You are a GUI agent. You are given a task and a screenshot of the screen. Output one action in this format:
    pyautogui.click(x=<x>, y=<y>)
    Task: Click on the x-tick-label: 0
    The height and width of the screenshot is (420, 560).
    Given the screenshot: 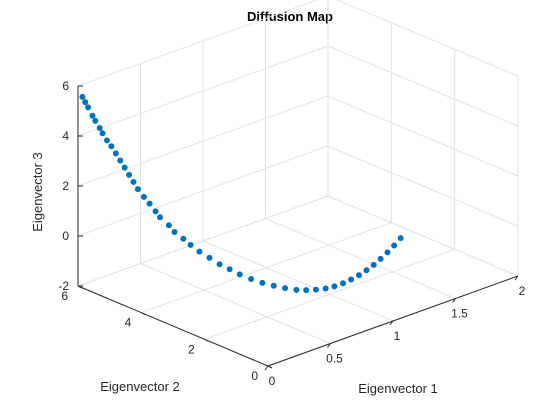 What is the action you would take?
    pyautogui.click(x=272, y=381)
    